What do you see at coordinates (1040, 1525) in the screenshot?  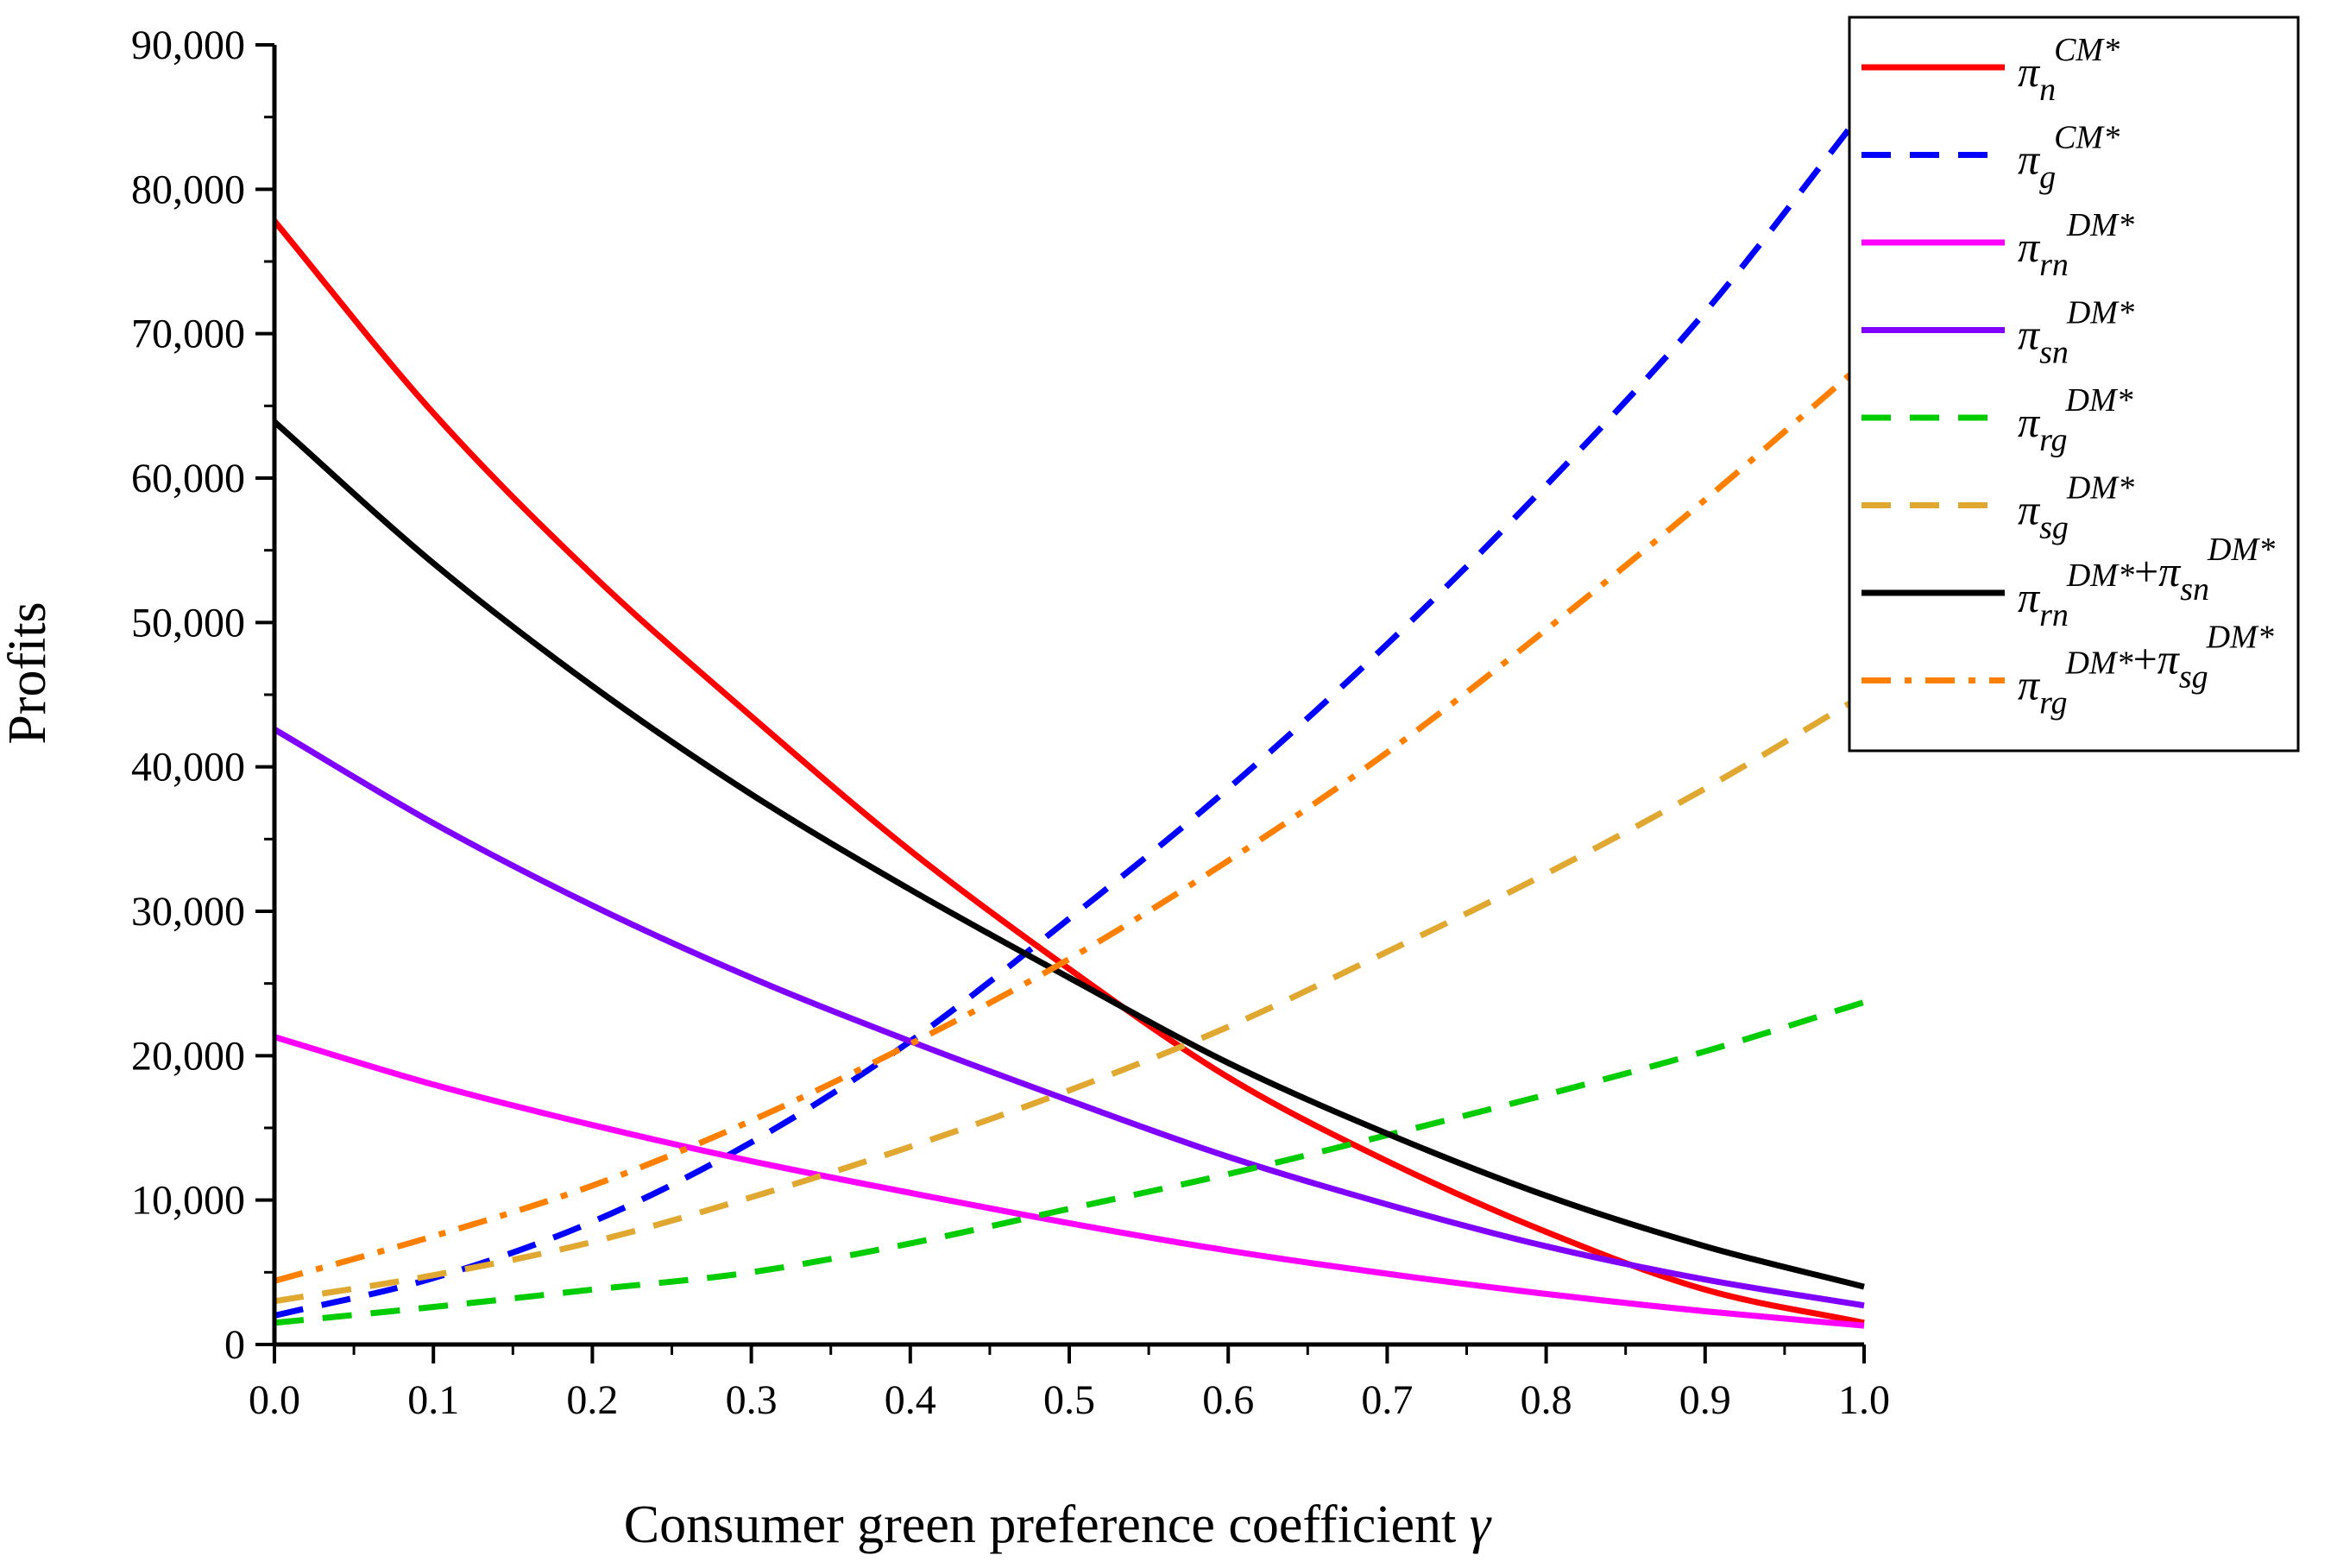 I see `x-axis-title-text: Consumer green preference coefficient` at bounding box center [1040, 1525].